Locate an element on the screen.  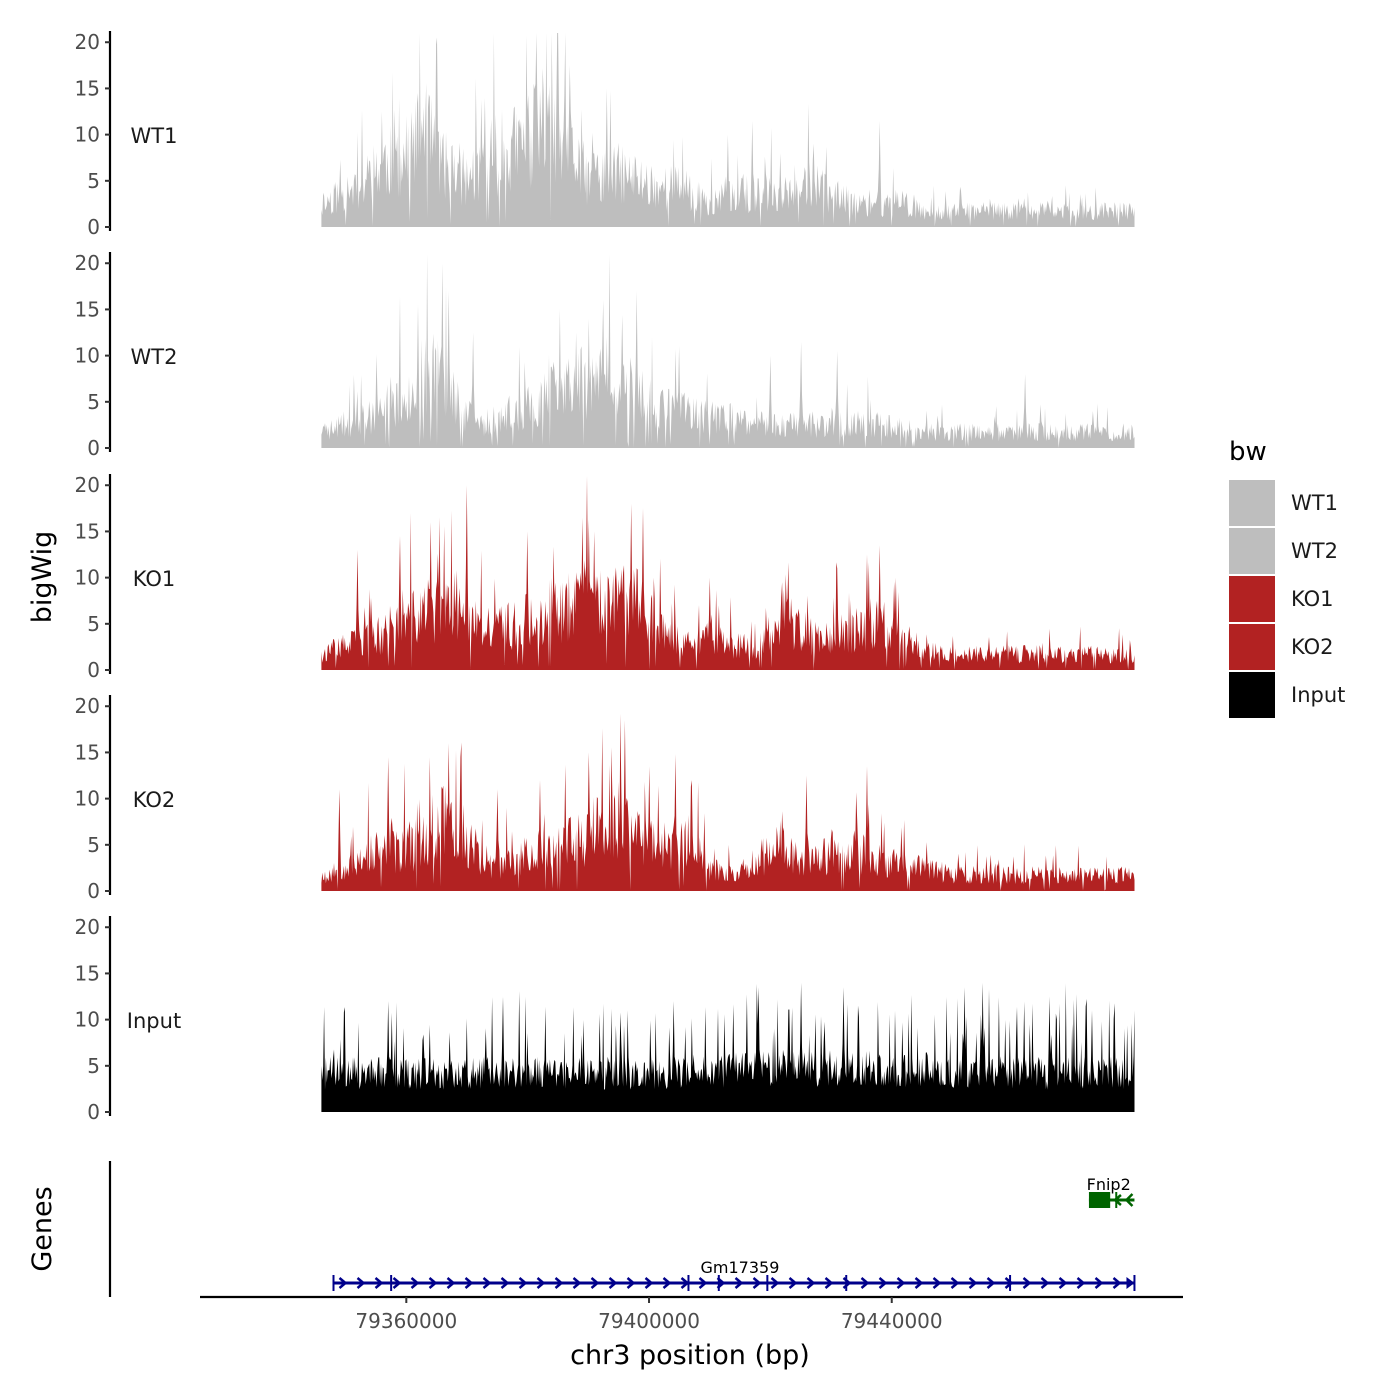
x-tick-label: 79360000 is located at coordinates (406, 1321).